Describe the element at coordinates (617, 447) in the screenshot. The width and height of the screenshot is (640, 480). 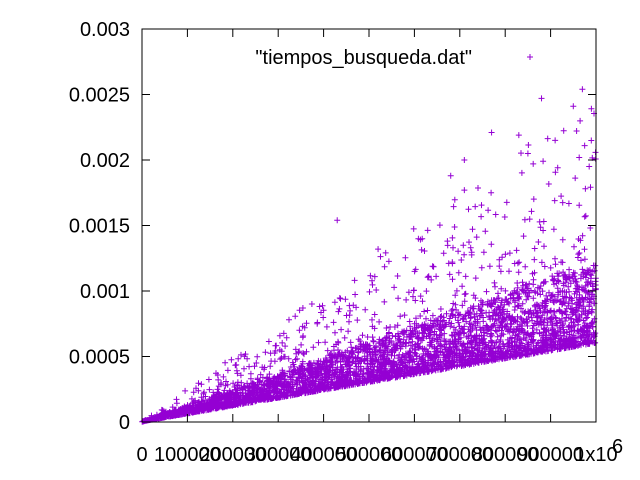
I see `x-tick-exponent: 6` at that location.